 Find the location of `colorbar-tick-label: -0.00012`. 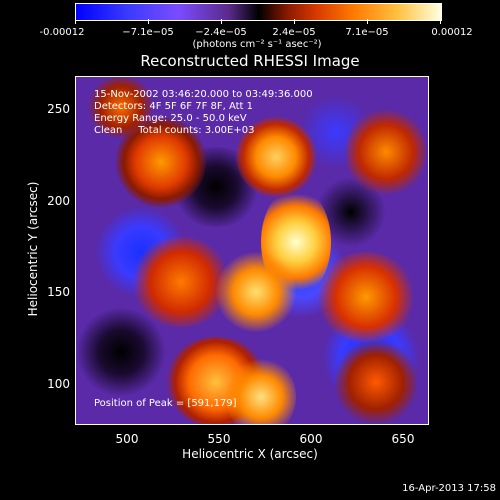

colorbar-tick-label: -0.00012 is located at coordinates (62, 32).